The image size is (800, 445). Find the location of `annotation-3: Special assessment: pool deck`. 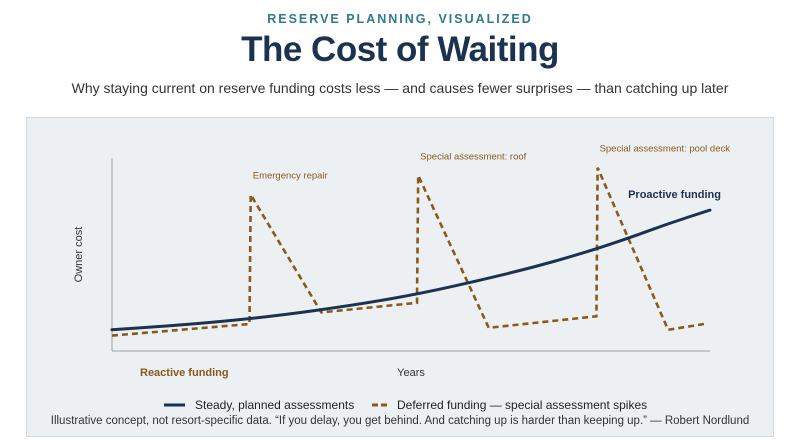

annotation-3: Special assessment: pool deck is located at coordinates (665, 149).